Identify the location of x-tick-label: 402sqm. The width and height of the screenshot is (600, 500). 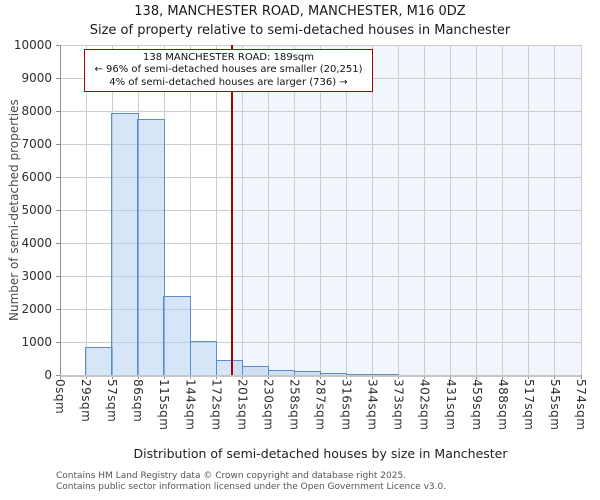
(424, 405).